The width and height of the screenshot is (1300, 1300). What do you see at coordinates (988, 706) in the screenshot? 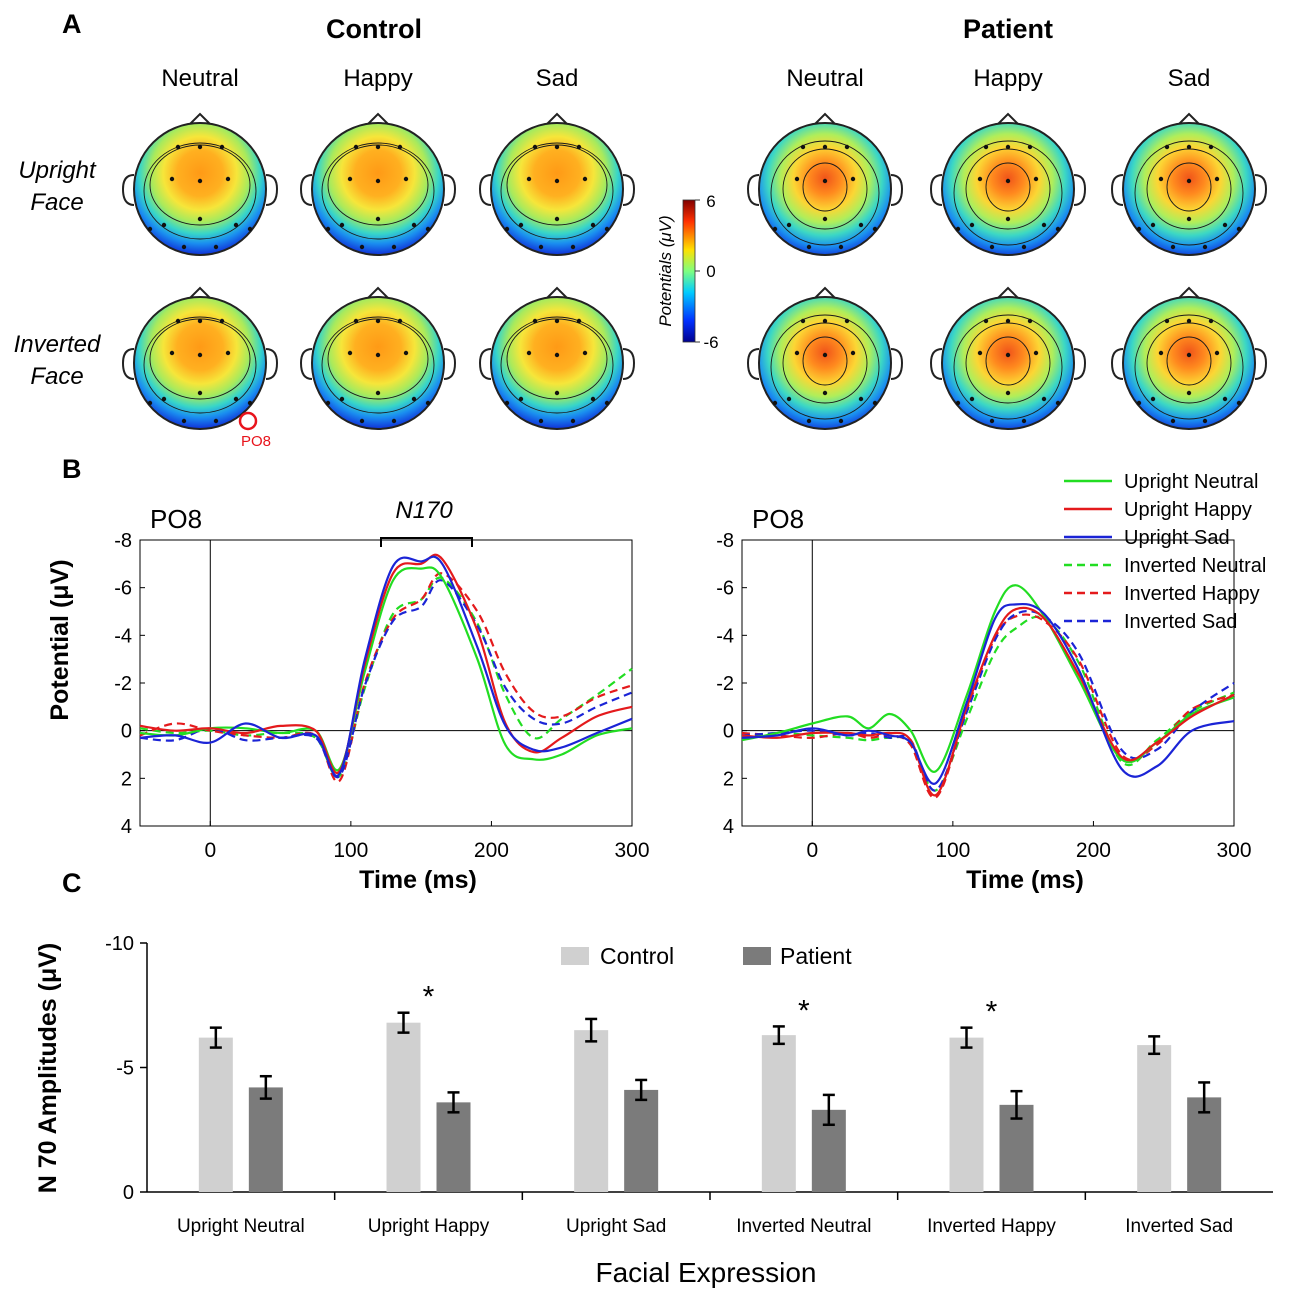
I see `erp-right-series-inverted-happy` at bounding box center [988, 706].